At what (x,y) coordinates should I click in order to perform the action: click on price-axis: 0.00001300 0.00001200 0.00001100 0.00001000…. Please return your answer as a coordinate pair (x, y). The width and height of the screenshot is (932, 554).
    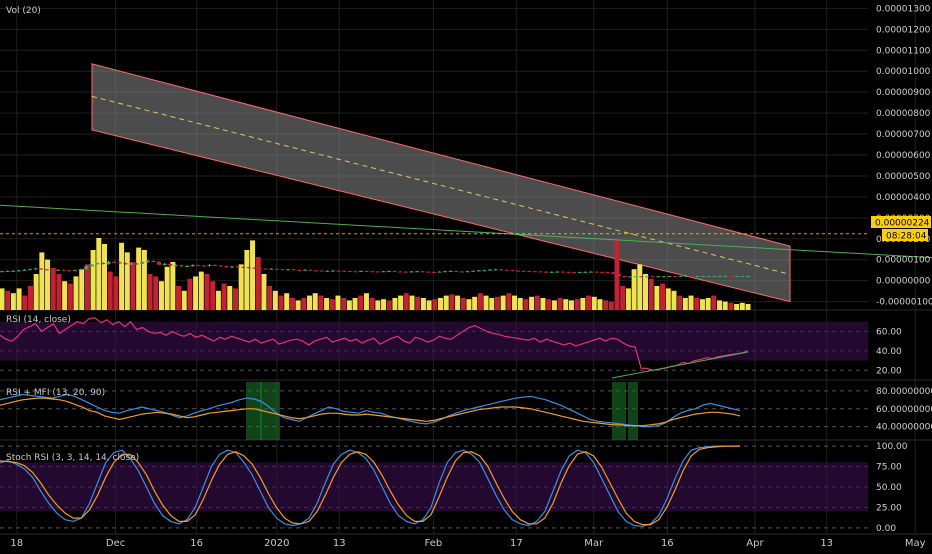
    Looking at the image, I should click on (904, 269).